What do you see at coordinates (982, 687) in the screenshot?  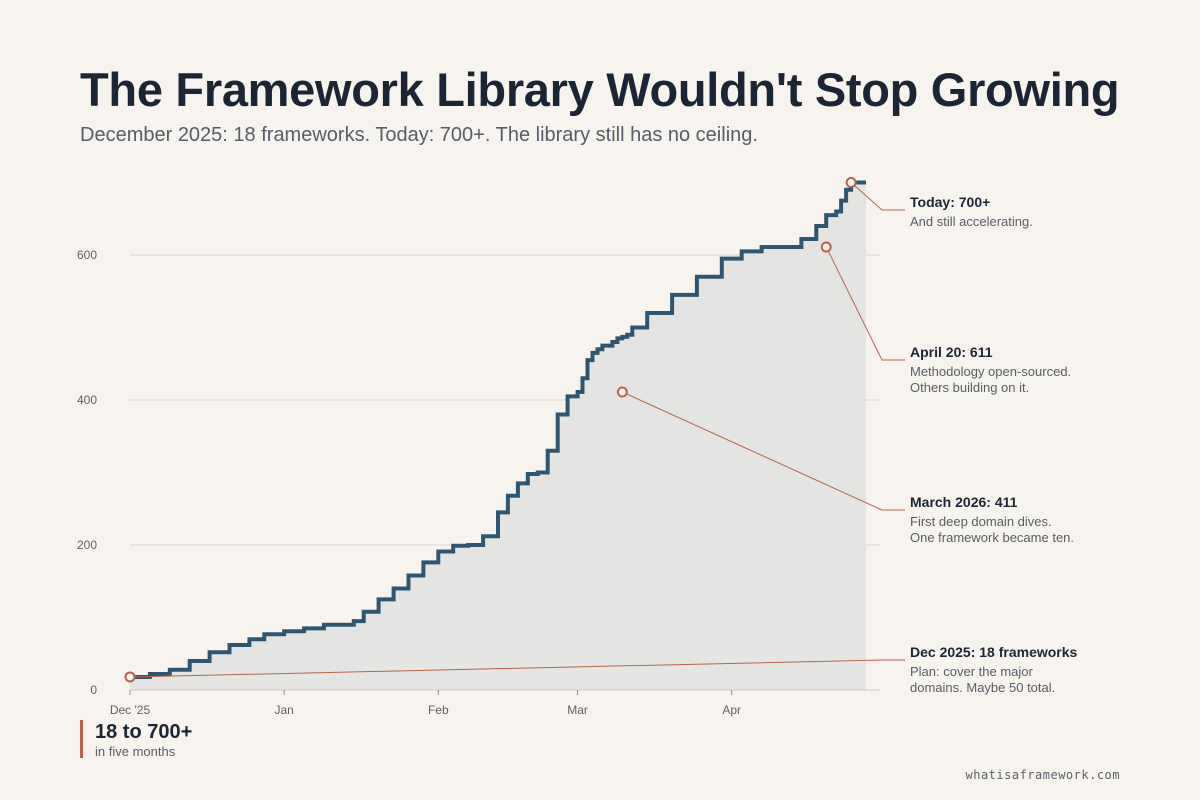 I see `annotation-text: domains. Maybe 50 total.` at bounding box center [982, 687].